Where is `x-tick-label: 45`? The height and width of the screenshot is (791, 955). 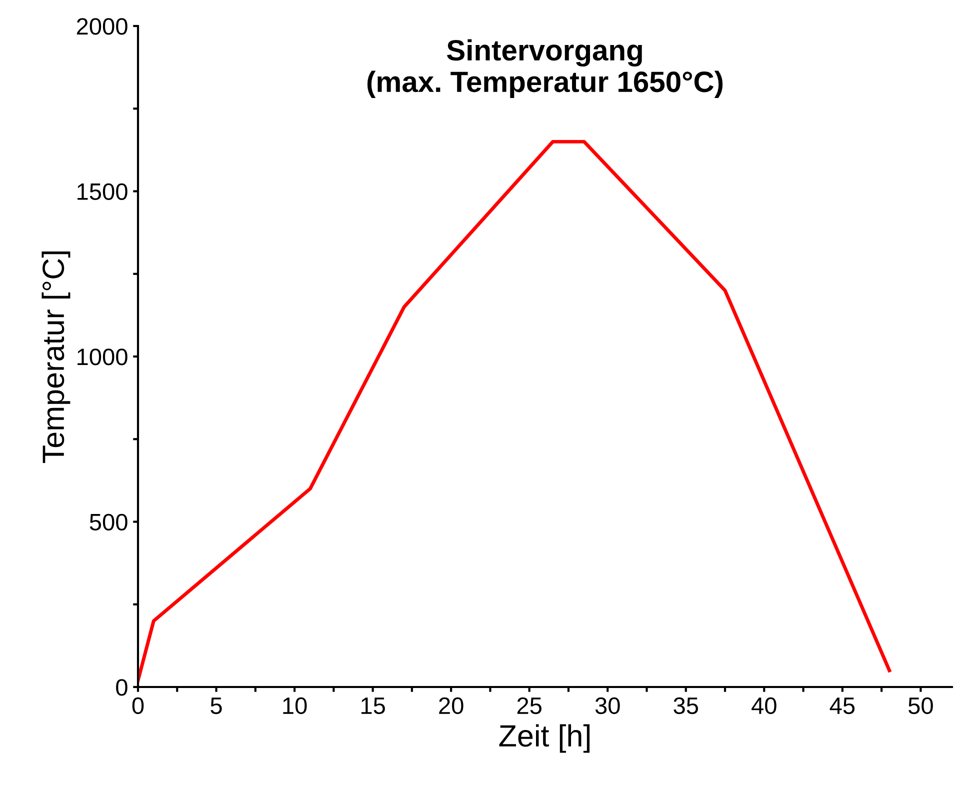
x-tick-label: 45 is located at coordinates (842, 706).